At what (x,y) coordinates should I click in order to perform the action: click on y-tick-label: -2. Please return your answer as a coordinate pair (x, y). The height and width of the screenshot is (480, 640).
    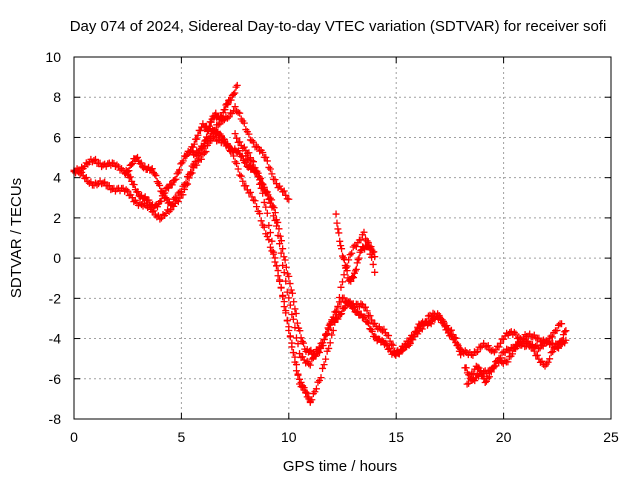
    Looking at the image, I should click on (55, 298).